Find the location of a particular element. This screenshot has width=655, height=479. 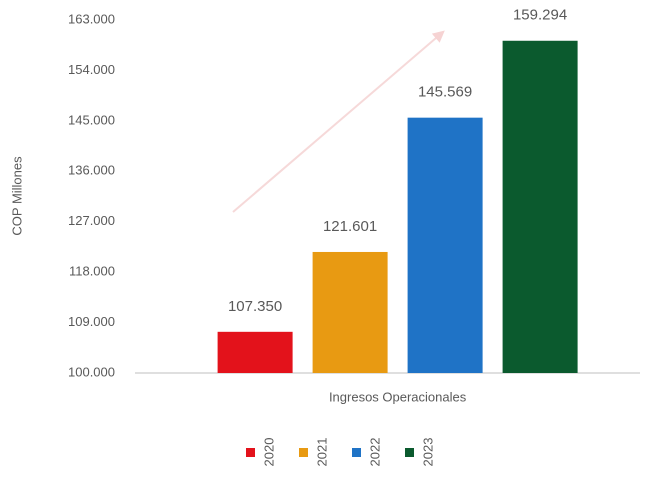

y-tick-label: 154.000 is located at coordinates (91, 69).